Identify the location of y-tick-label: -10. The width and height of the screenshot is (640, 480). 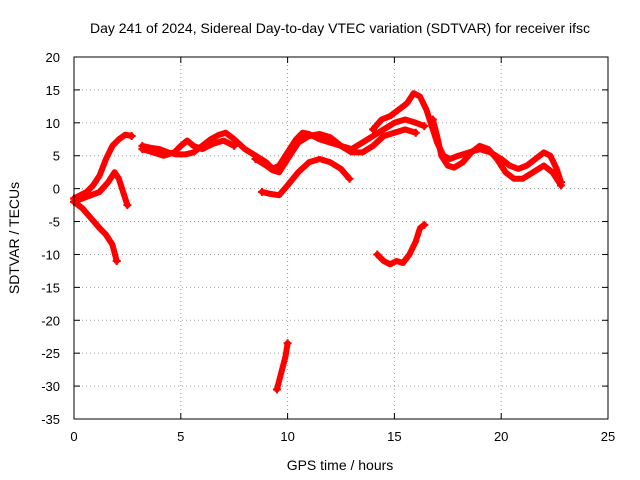
(50, 254).